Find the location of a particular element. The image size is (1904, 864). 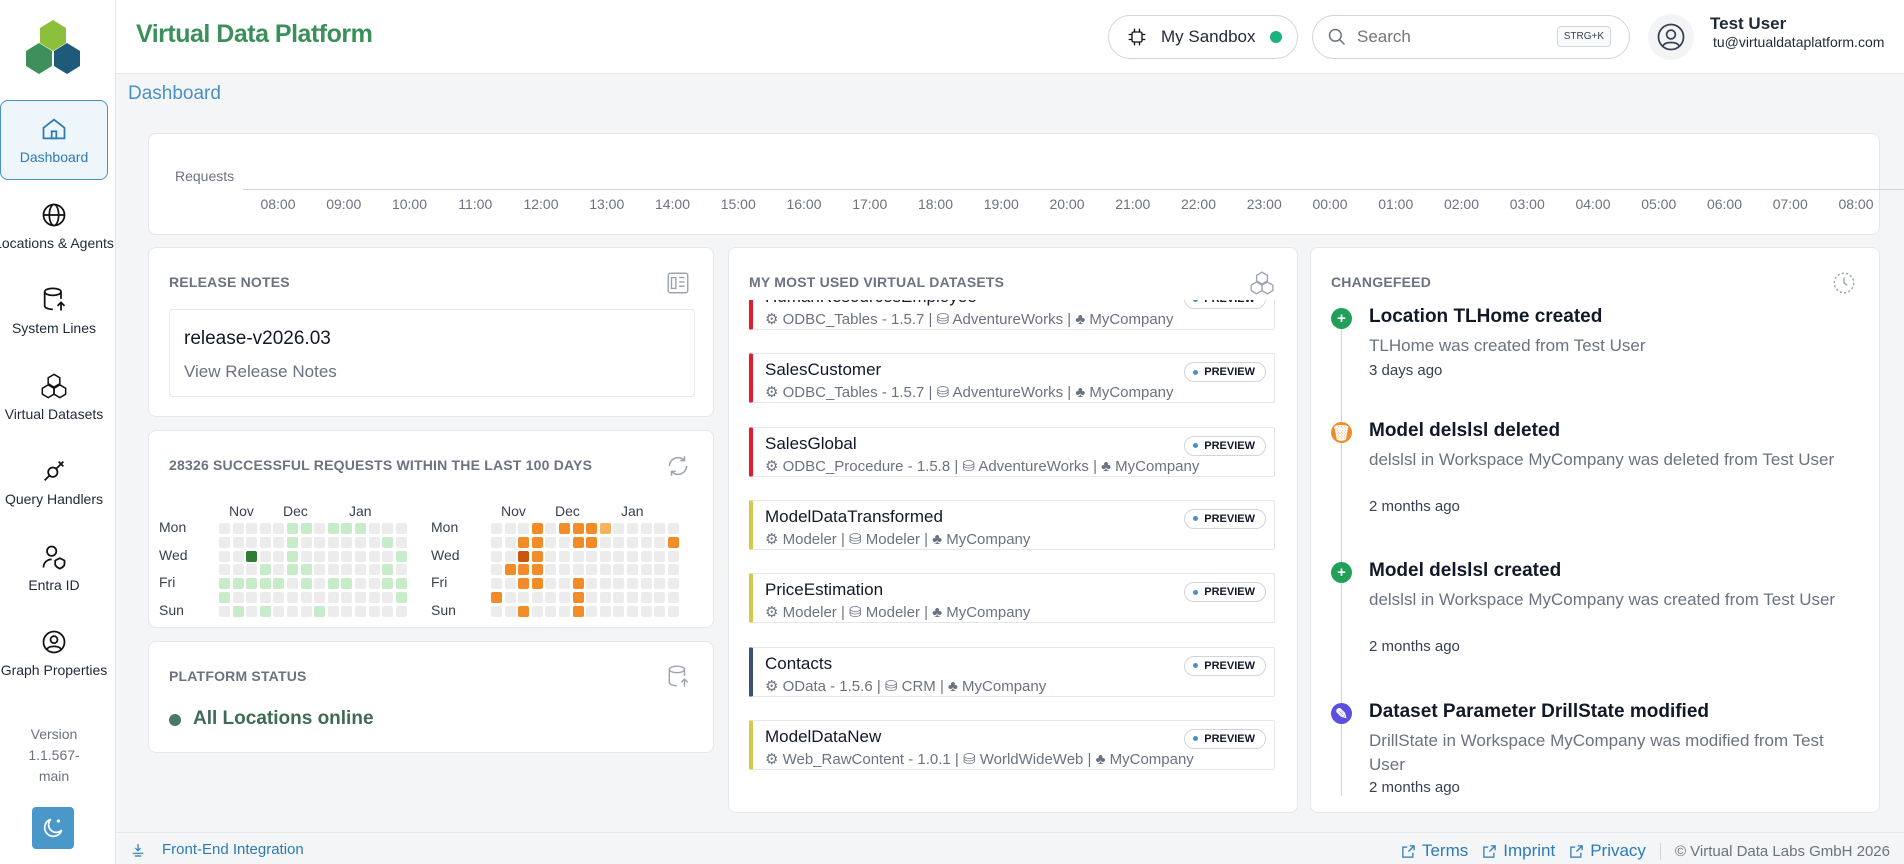

sidebar-item-virtual-datasets: Virtual Datasets is located at coordinates (54, 397).